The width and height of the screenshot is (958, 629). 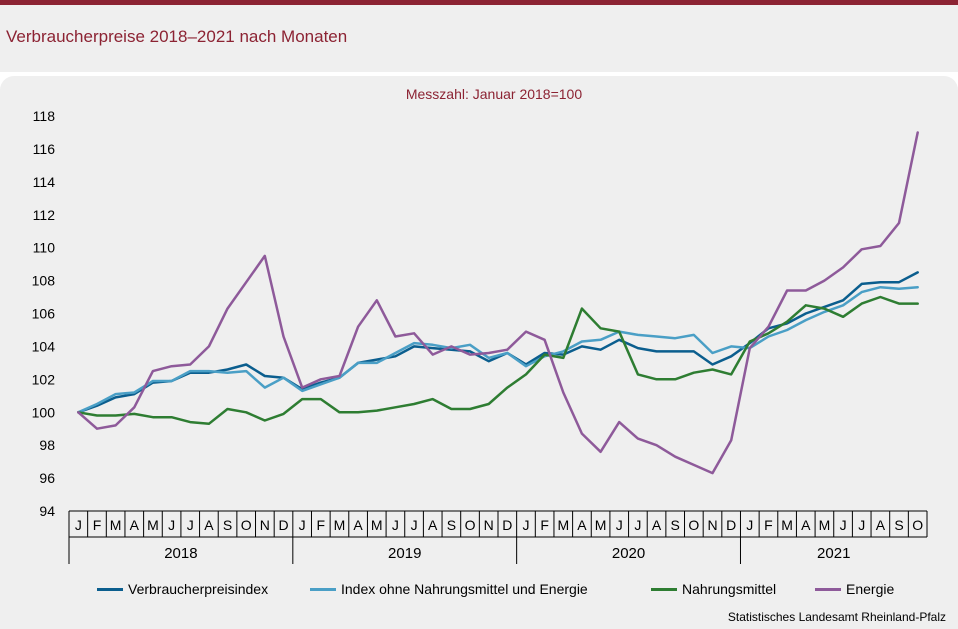 What do you see at coordinates (44, 149) in the screenshot?
I see `y-tick-label: 116` at bounding box center [44, 149].